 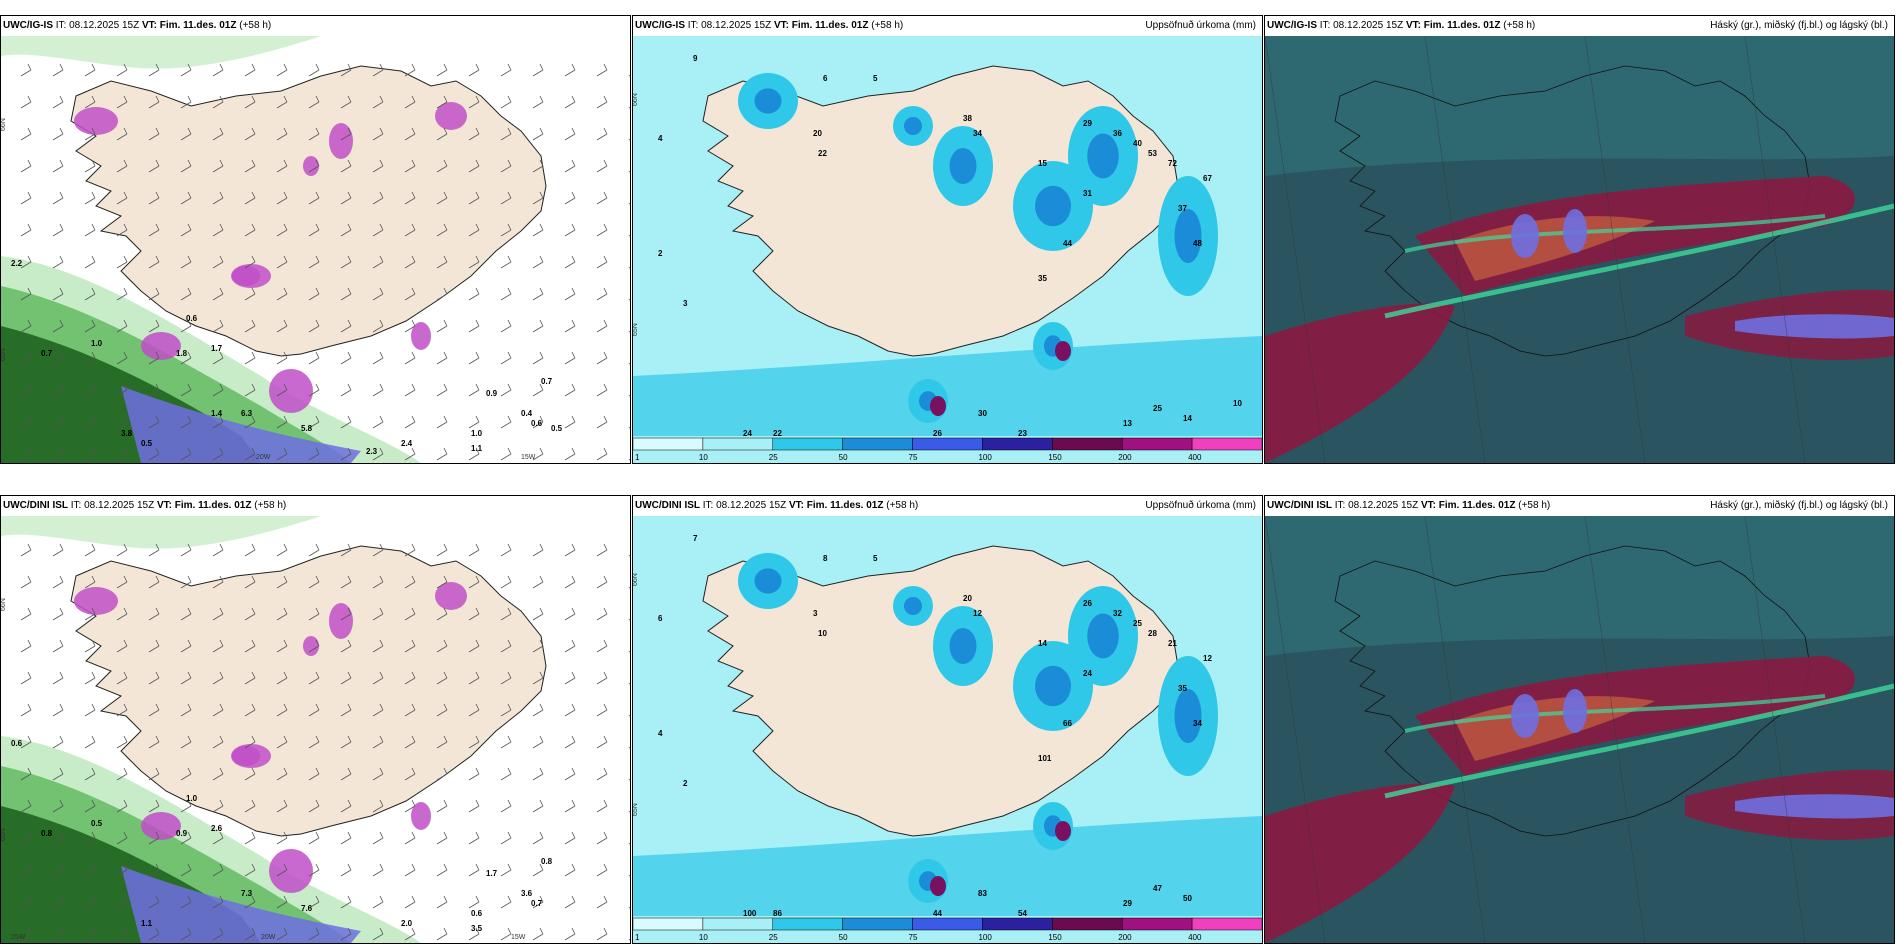 I want to click on longitude-label: 20W, so click(x=268, y=937).